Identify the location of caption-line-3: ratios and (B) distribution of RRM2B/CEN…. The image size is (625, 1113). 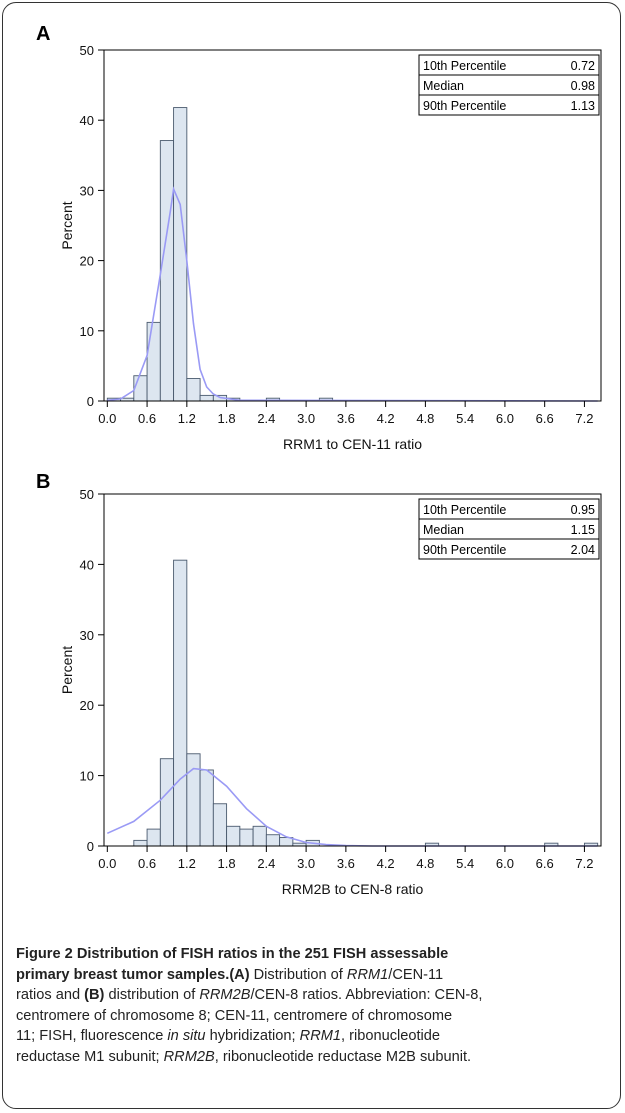
(316, 995).